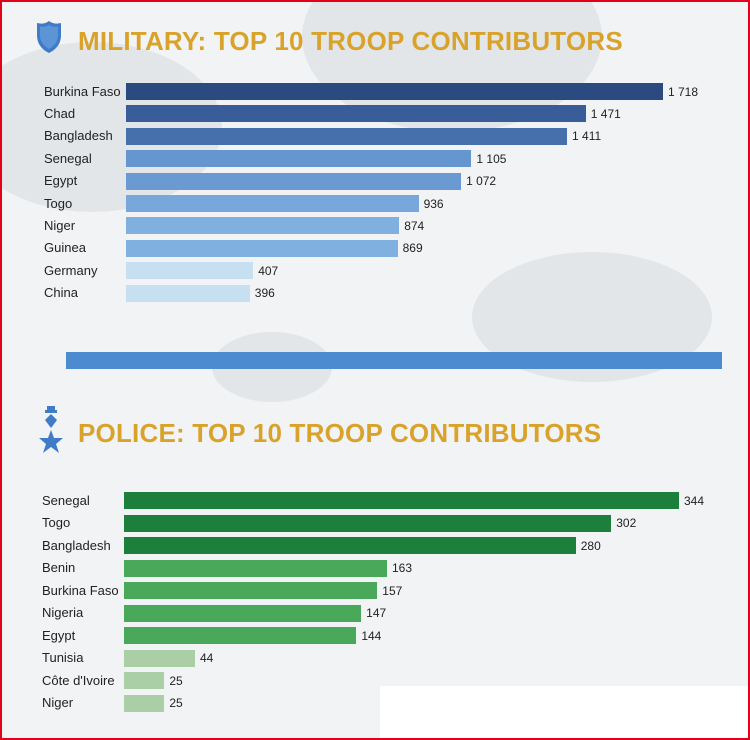 The height and width of the screenshot is (740, 750). What do you see at coordinates (268, 270) in the screenshot?
I see `value-label: 407` at bounding box center [268, 270].